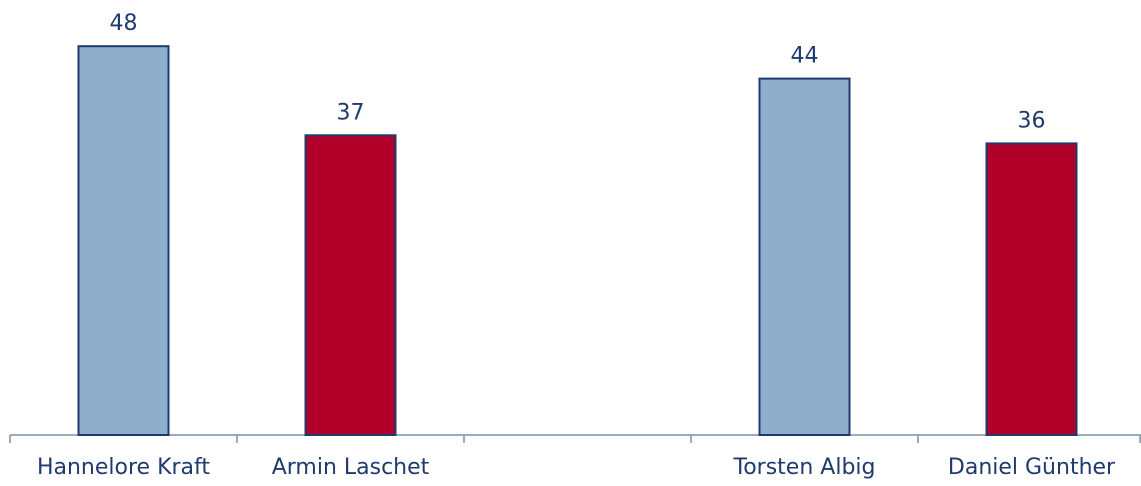  Describe the element at coordinates (124, 23) in the screenshot. I see `data-label: 48` at that location.